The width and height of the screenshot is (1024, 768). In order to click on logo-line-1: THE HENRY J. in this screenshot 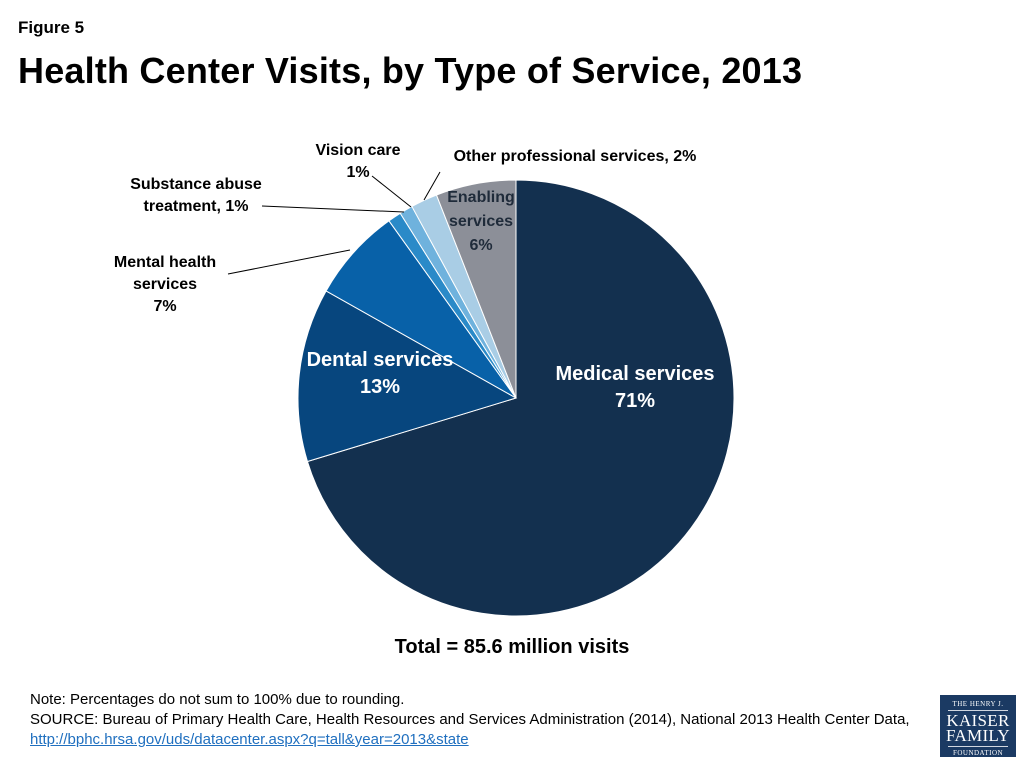, I will do `click(978, 704)`.